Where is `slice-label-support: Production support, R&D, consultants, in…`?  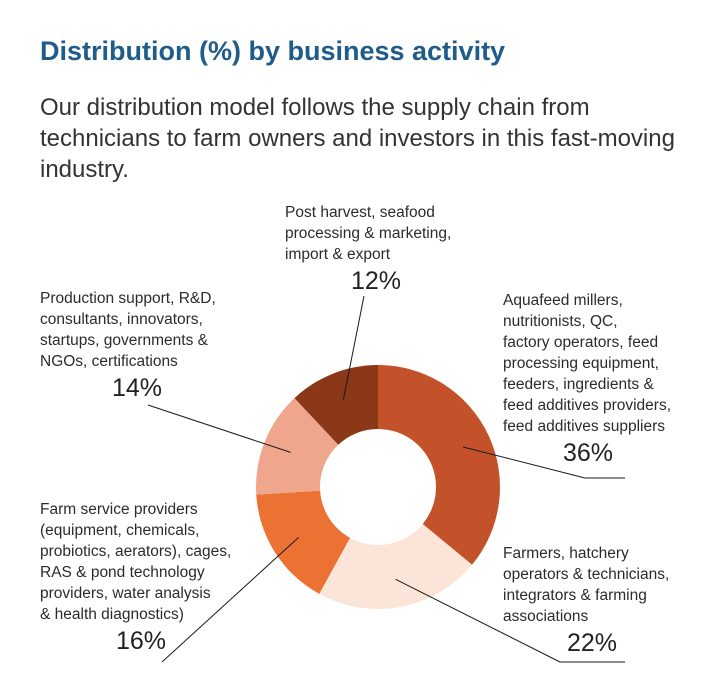 slice-label-support: Production support, R&D, consultants, in… is located at coordinates (128, 345).